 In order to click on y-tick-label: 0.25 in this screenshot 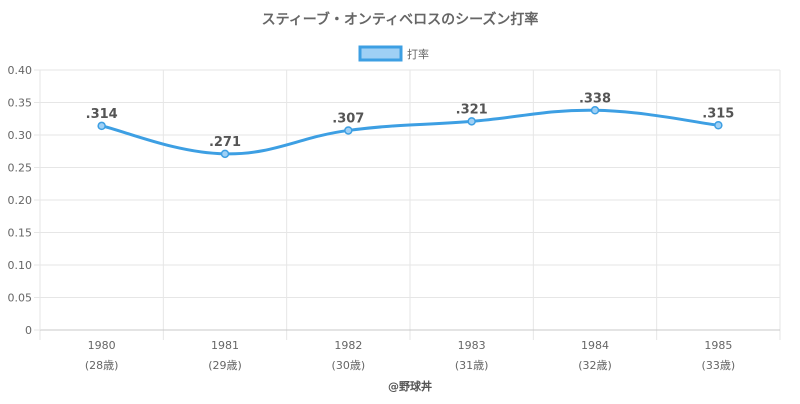, I will do `click(20, 168)`.